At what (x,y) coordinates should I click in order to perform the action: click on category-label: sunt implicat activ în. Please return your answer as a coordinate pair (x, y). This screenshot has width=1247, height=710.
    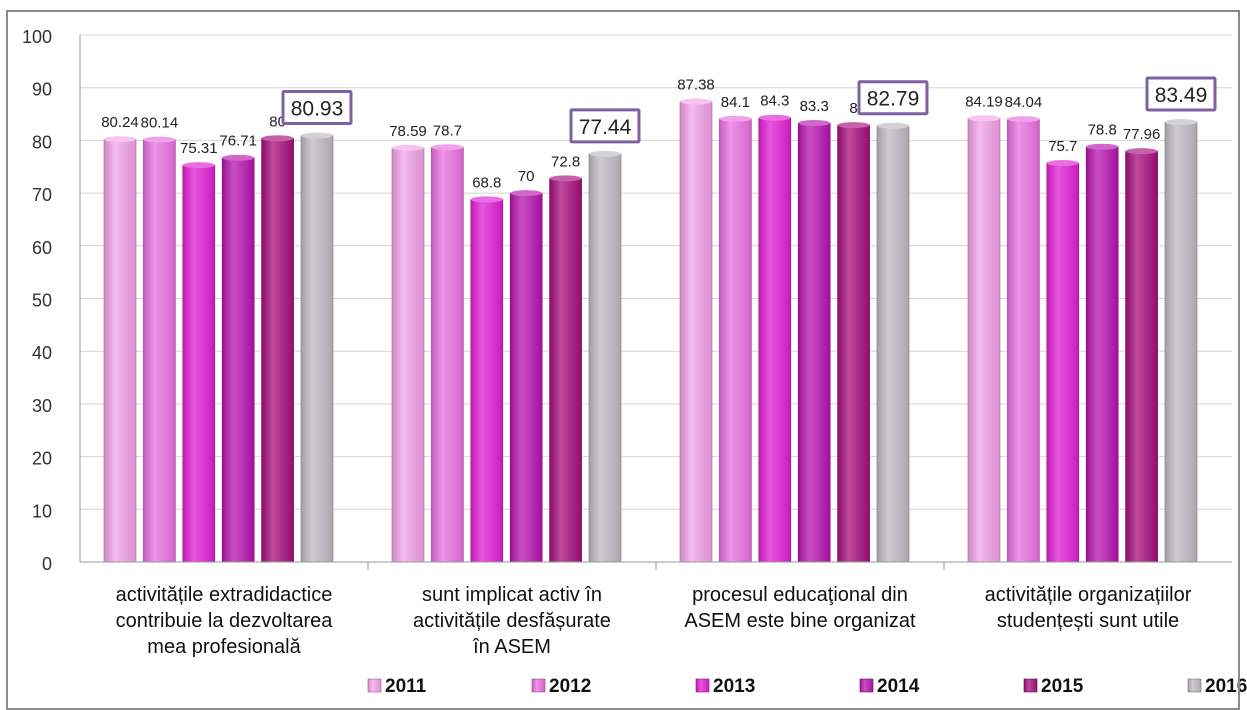
    Looking at the image, I should click on (512, 595).